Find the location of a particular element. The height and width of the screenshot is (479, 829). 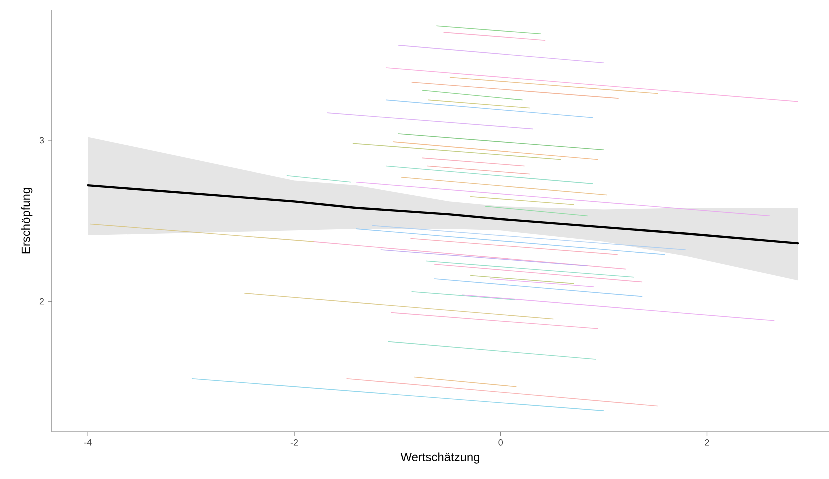

line-series is located at coordinates (443, 214).